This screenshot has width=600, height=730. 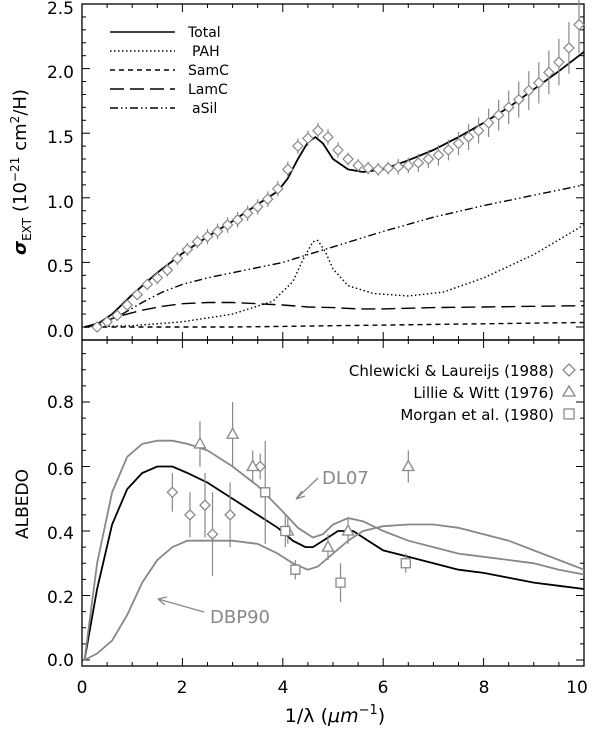 What do you see at coordinates (60, 661) in the screenshot?
I see `bottom-ytick-0: 0.0` at bounding box center [60, 661].